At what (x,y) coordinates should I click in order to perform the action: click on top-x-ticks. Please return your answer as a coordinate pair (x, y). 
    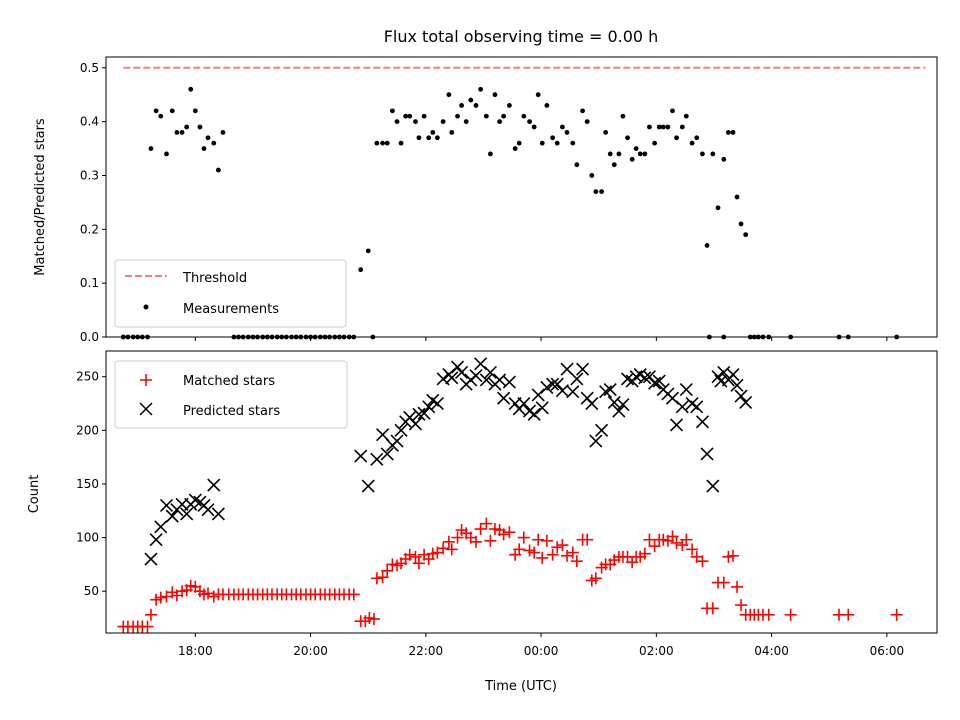
    Looking at the image, I should click on (541, 339).